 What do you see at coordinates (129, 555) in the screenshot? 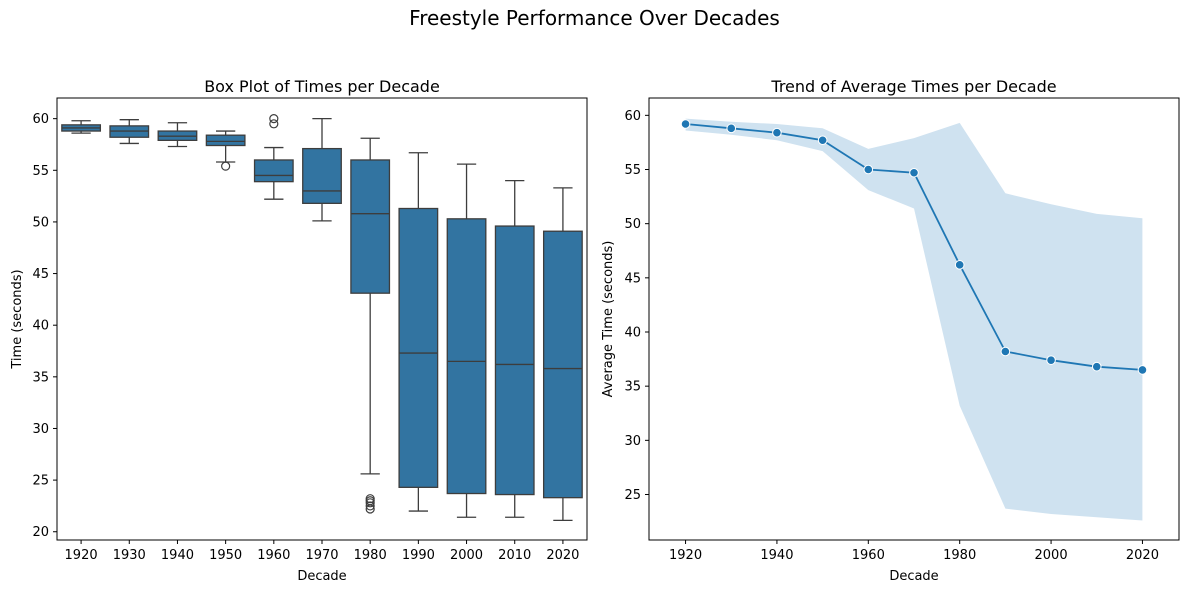
I see `x-tick-label: 1930` at bounding box center [129, 555].